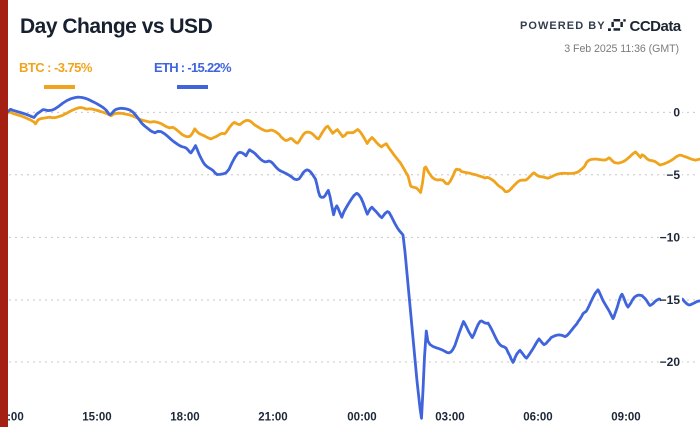 This screenshot has width=700, height=430. What do you see at coordinates (676, 113) in the screenshot?
I see `svg-text: 0` at bounding box center [676, 113].